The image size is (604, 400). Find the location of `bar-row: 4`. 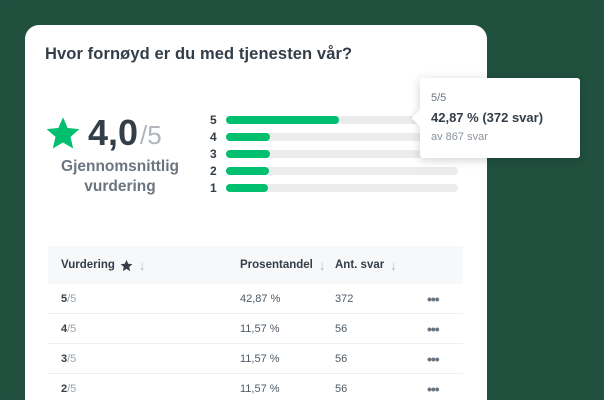

bar-row: 4 is located at coordinates (335, 136).